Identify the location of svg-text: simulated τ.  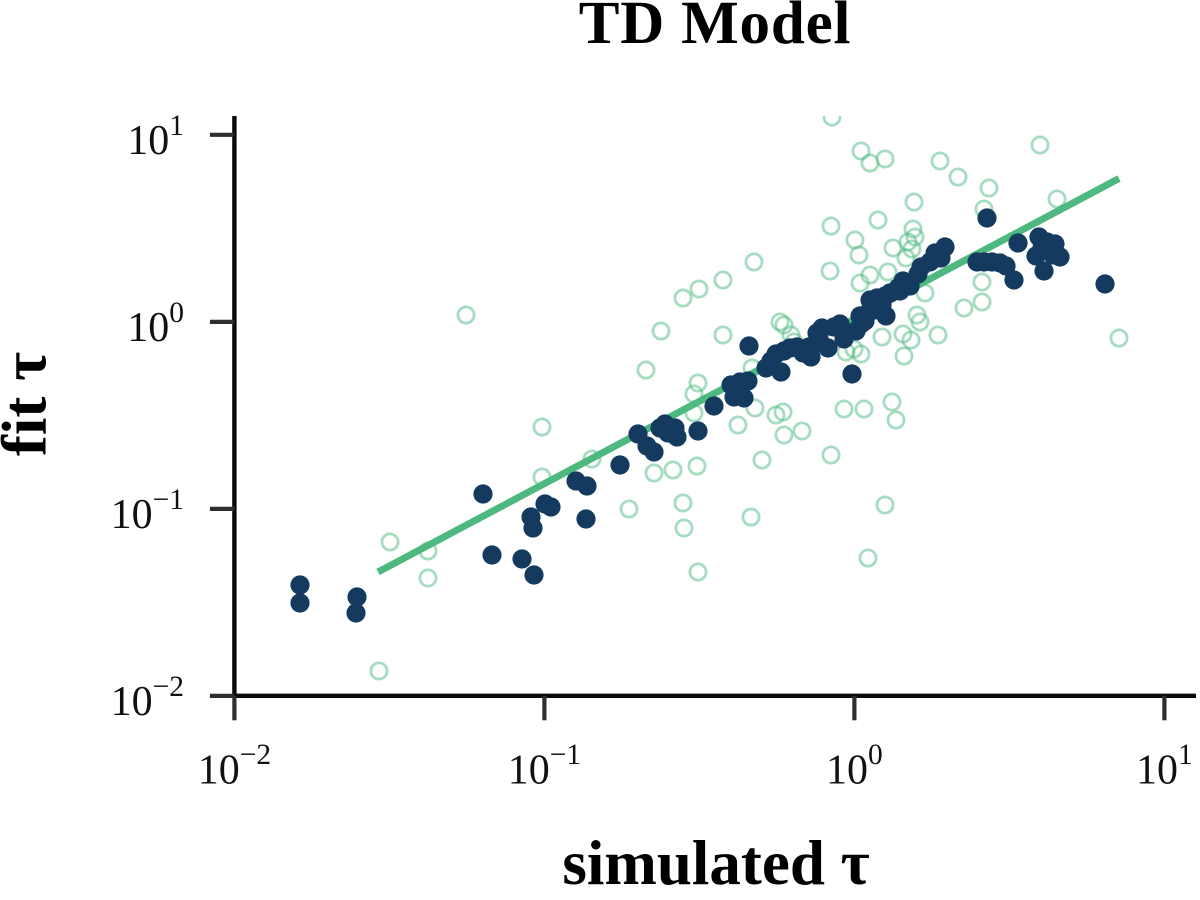
(715, 863).